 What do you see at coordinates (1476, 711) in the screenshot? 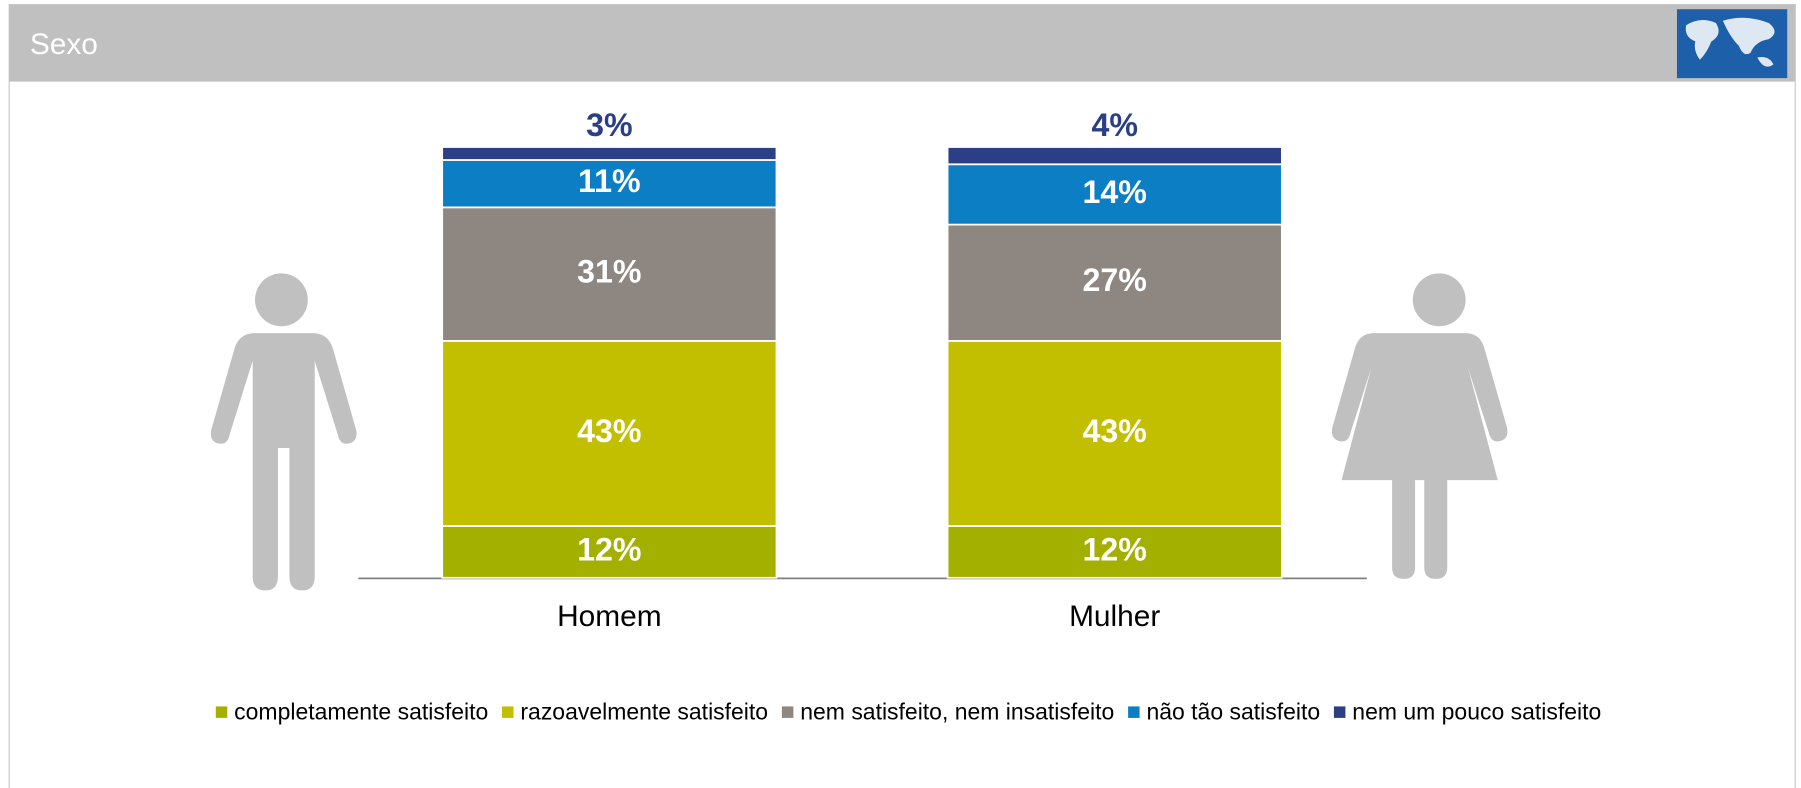
I see `legend-label: nem um pouco satisfeito` at bounding box center [1476, 711].